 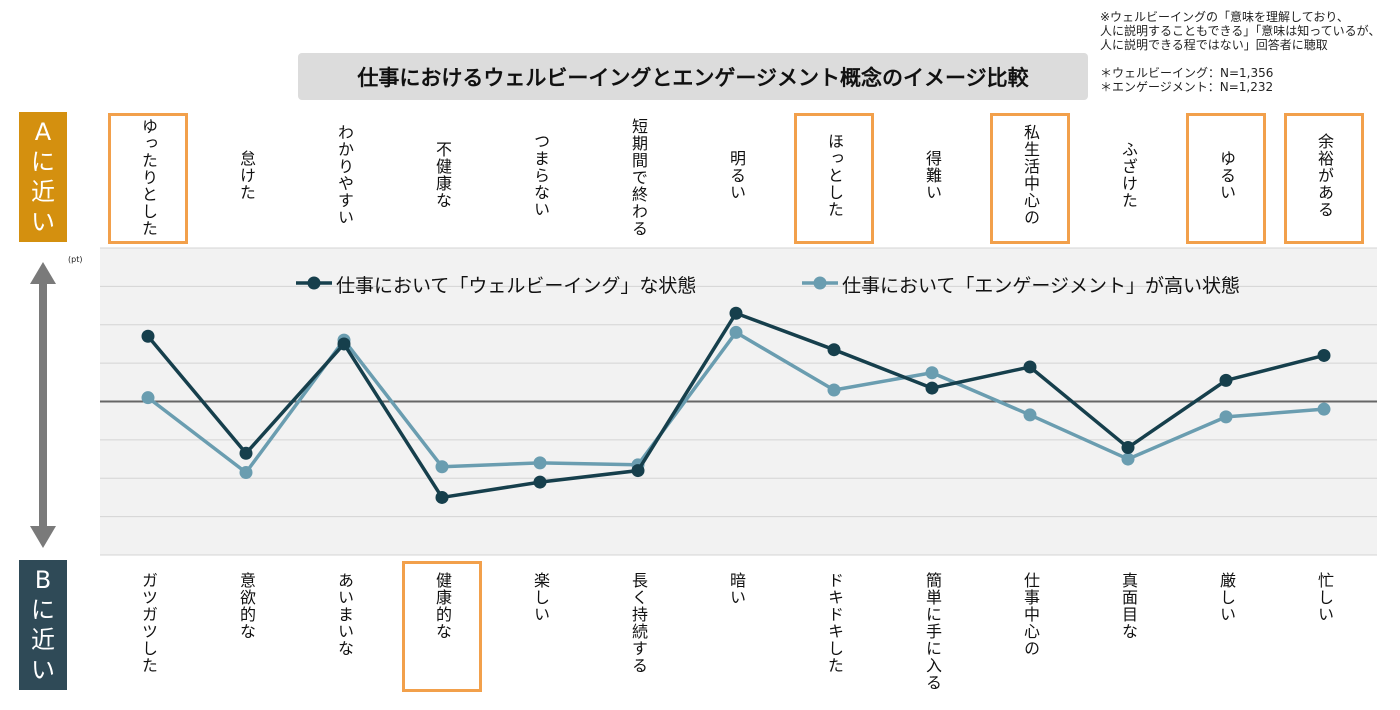 What do you see at coordinates (693, 76) in the screenshot?
I see `chart-title: 仕事におけるウェルビーイングとエンゲージメント概念のイメージ比較` at bounding box center [693, 76].